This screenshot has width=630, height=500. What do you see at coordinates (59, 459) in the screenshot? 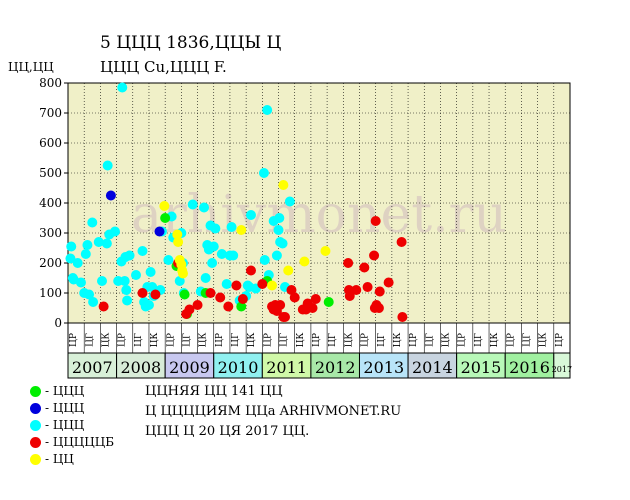
I see `legend-label: - ЦЦ` at bounding box center [59, 459].